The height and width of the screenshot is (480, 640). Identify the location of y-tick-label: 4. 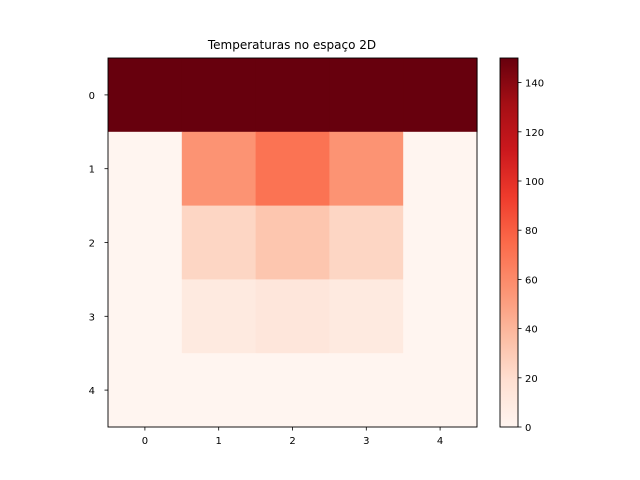
(92, 391).